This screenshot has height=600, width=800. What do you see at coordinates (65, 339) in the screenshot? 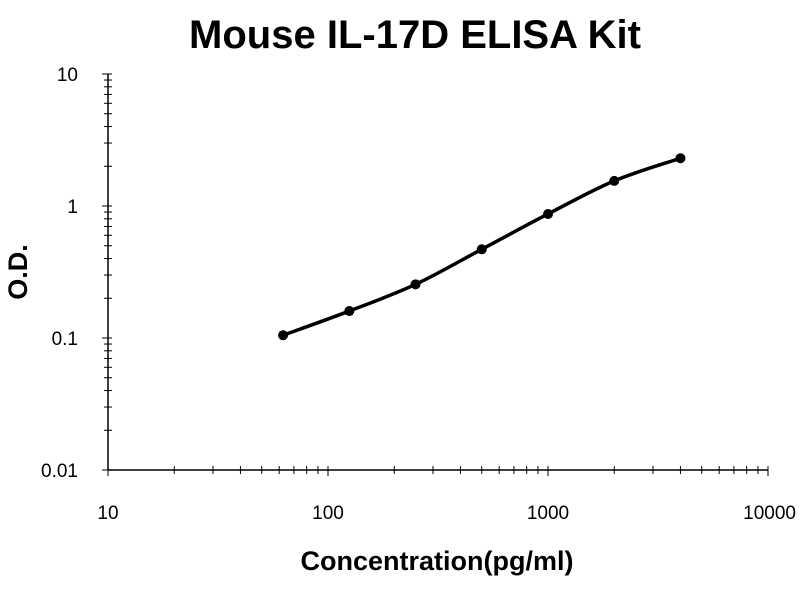
I see `y-tick-label: 0.1` at bounding box center [65, 339].